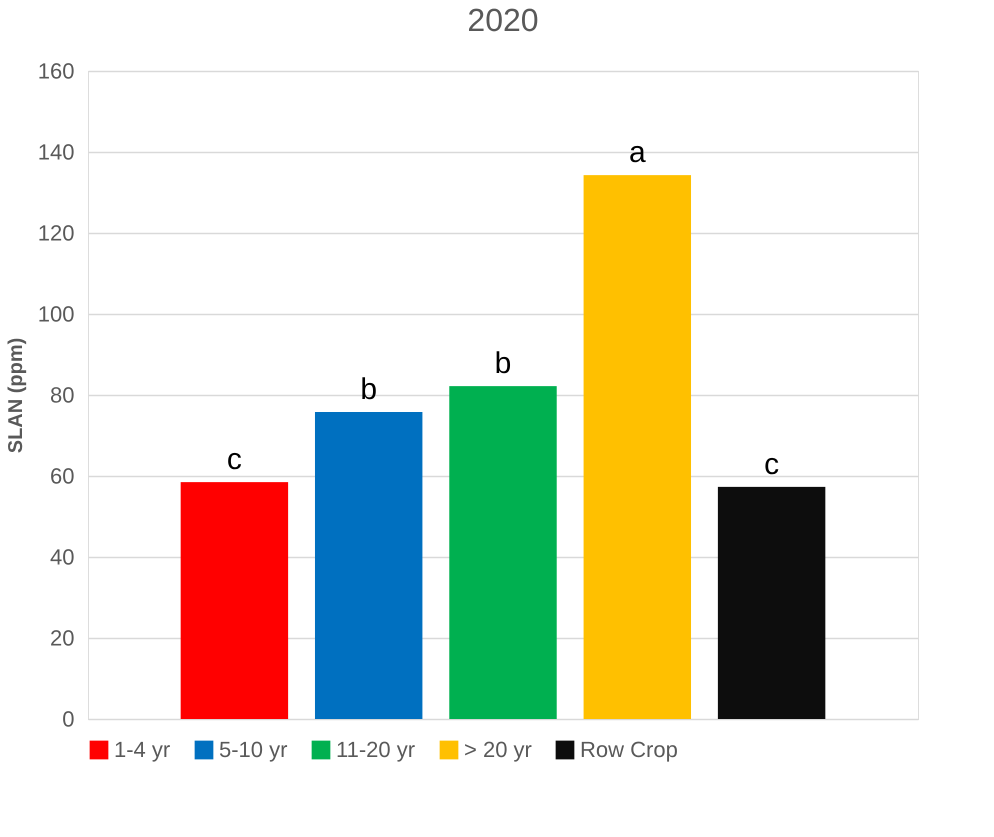 The height and width of the screenshot is (837, 994). What do you see at coordinates (629, 749) in the screenshot?
I see `legend-label: Row Crop` at bounding box center [629, 749].